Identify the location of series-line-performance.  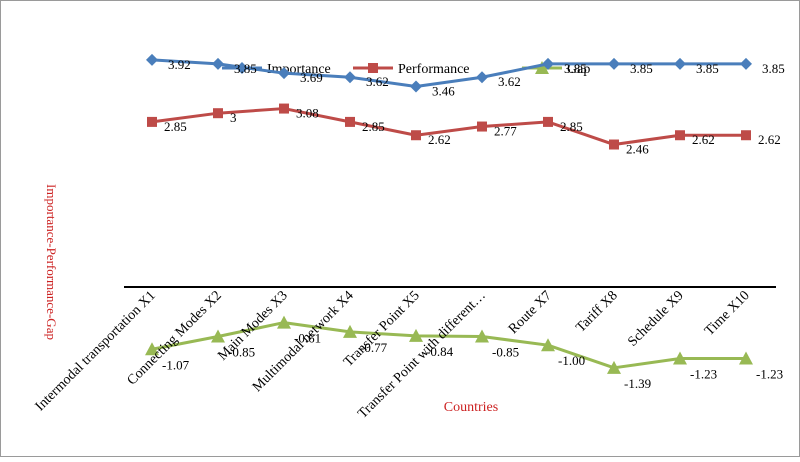
(448, 127).